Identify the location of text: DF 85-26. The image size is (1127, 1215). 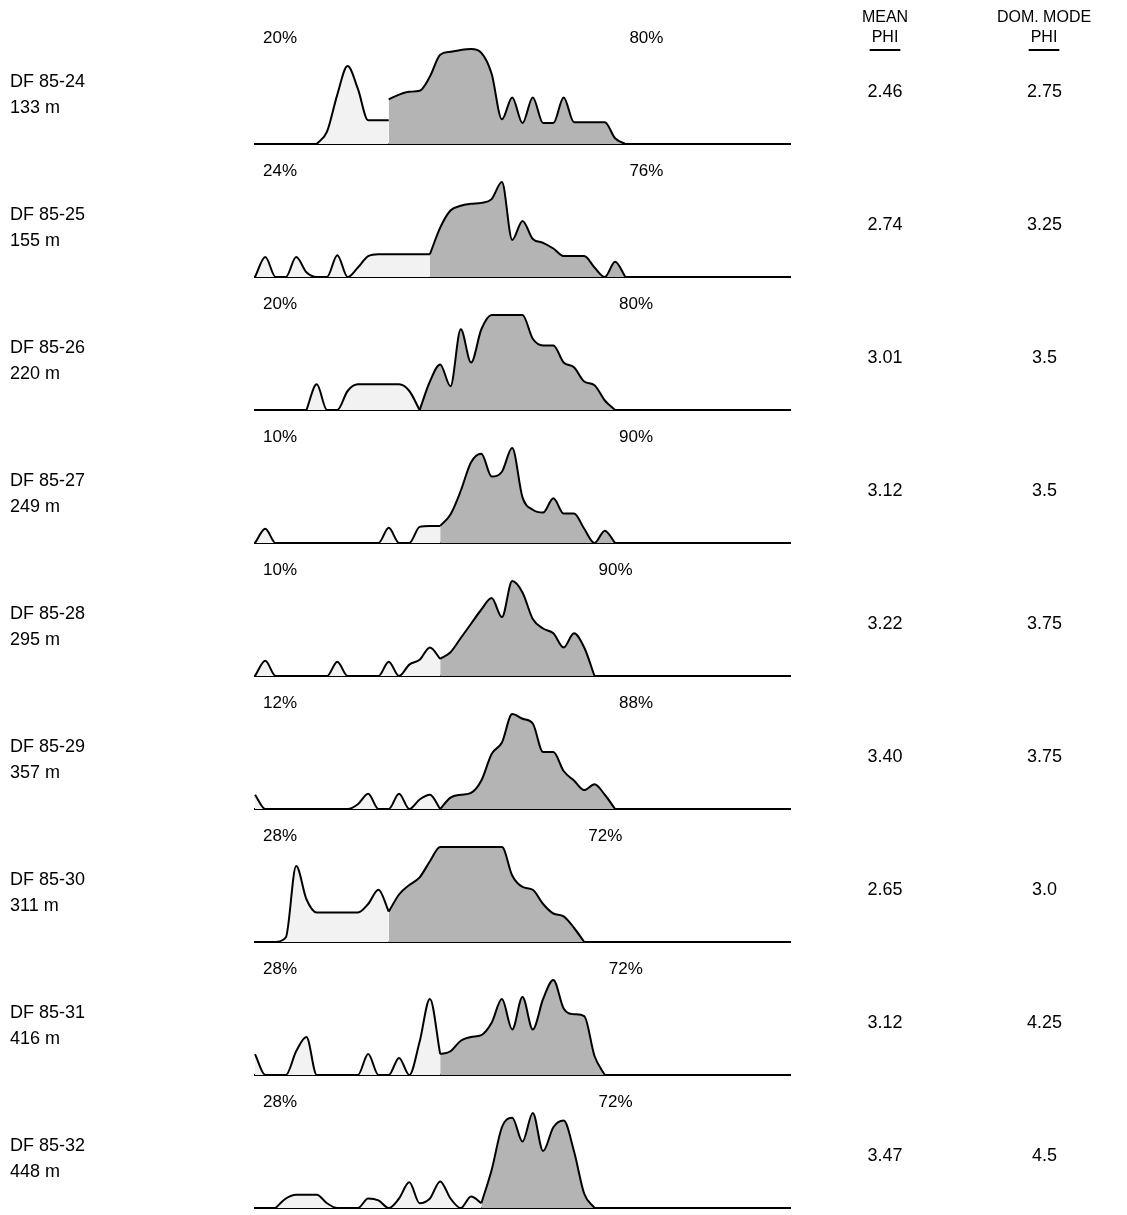
(48, 346).